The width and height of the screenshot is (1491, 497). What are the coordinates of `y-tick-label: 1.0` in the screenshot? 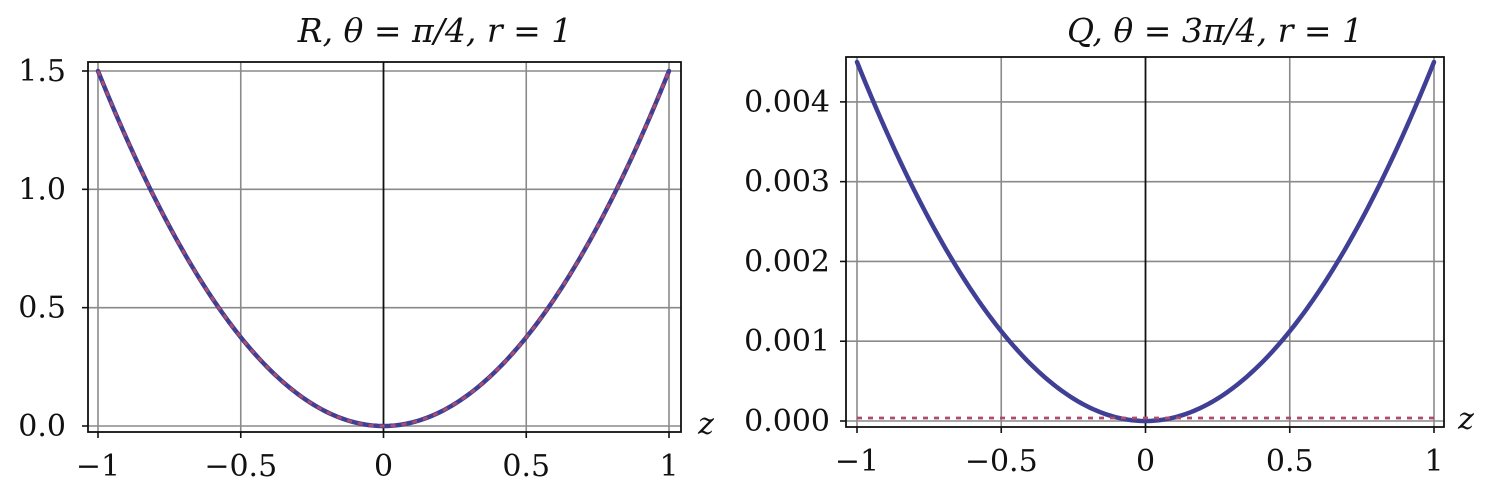 It's located at (42, 189).